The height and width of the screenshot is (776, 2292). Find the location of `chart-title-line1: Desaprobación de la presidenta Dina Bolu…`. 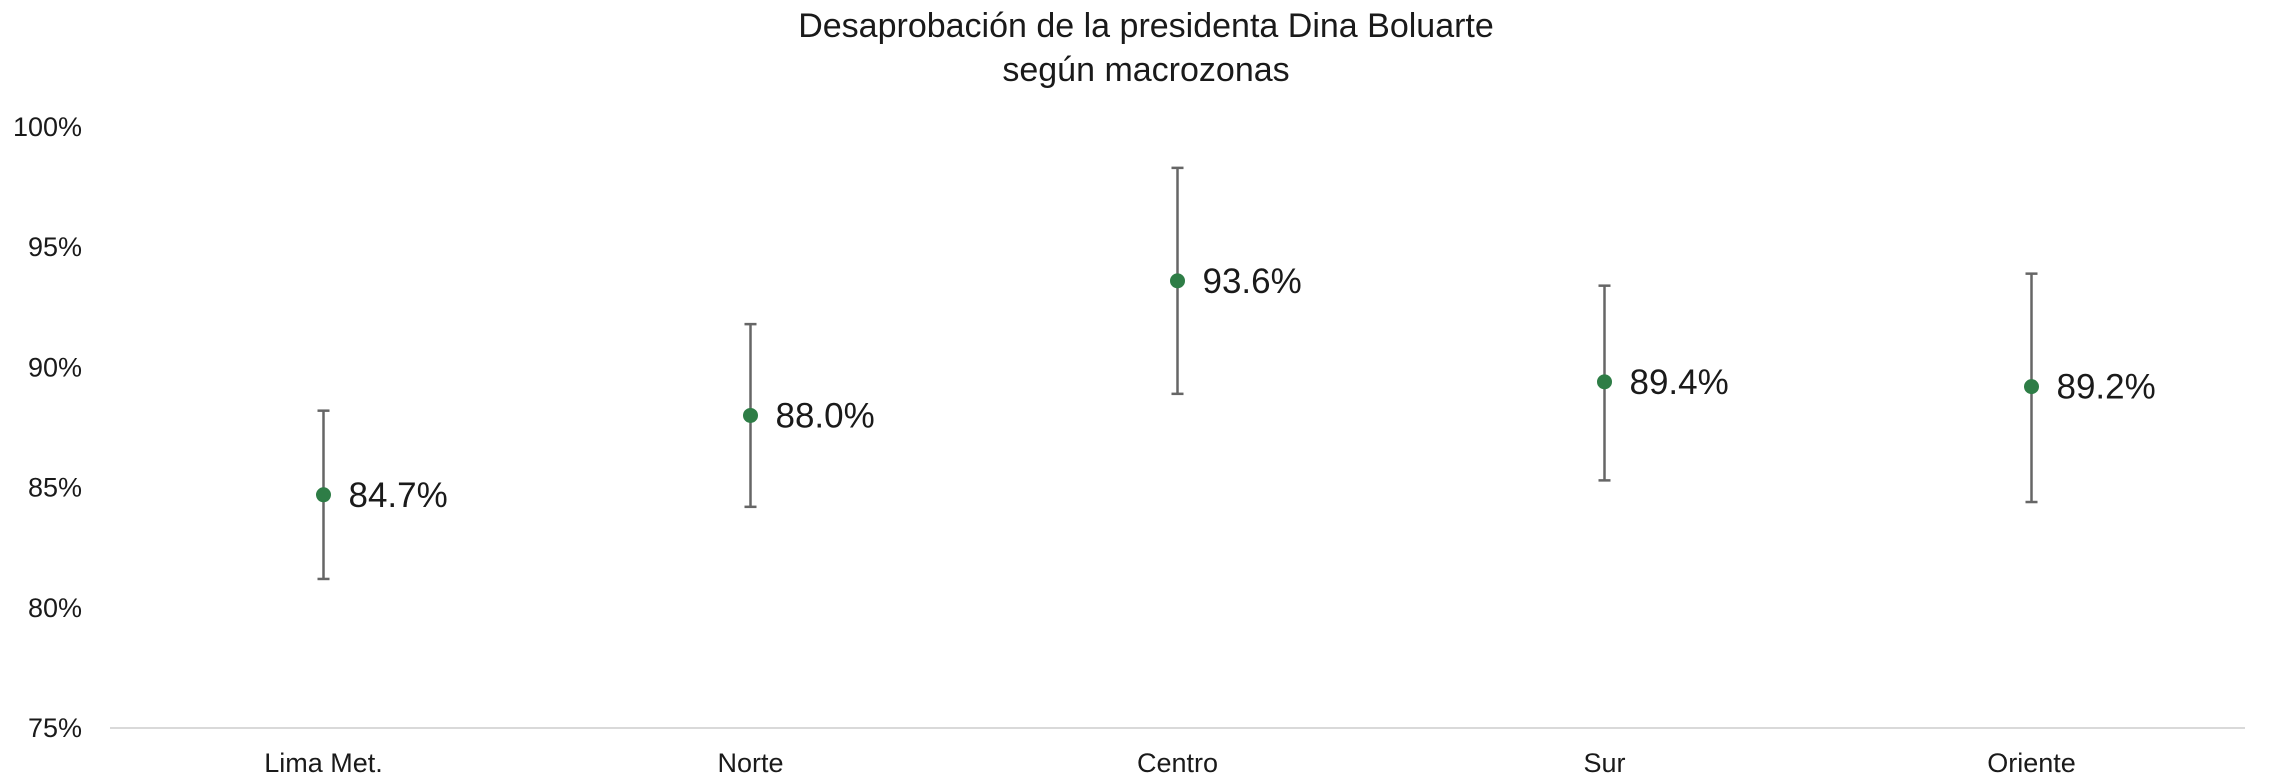

chart-title-line1: Desaprobación de la presidenta Dina Bolu… is located at coordinates (1146, 26).